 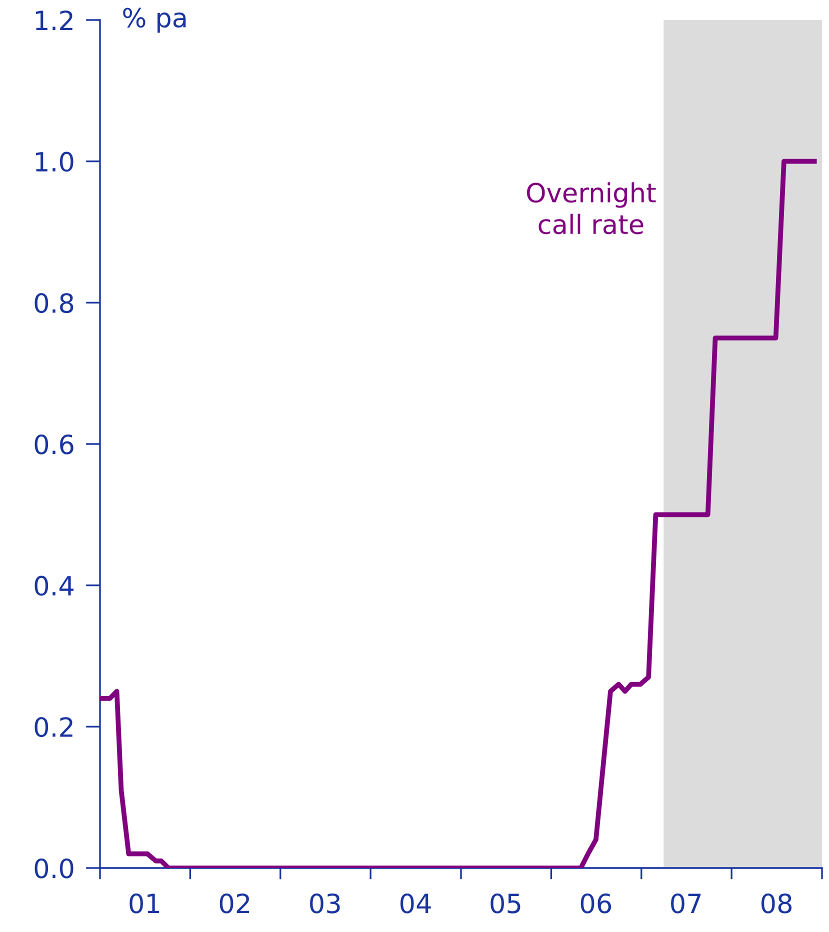 I want to click on y-tick-label: 1.2, so click(x=54, y=20).